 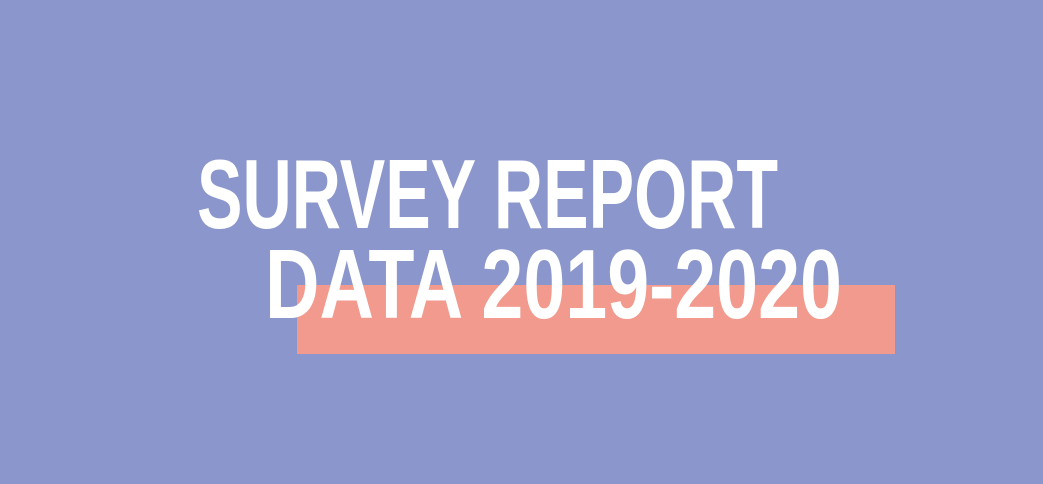 I want to click on title-line-1: SURVEY REPORT, so click(x=487, y=194).